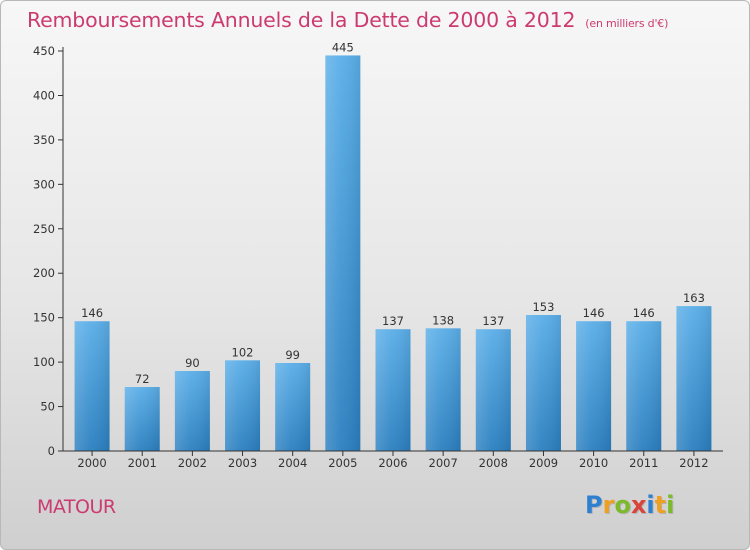  Describe the element at coordinates (192, 463) in the screenshot. I see `x-tick-label: 2002` at that location.